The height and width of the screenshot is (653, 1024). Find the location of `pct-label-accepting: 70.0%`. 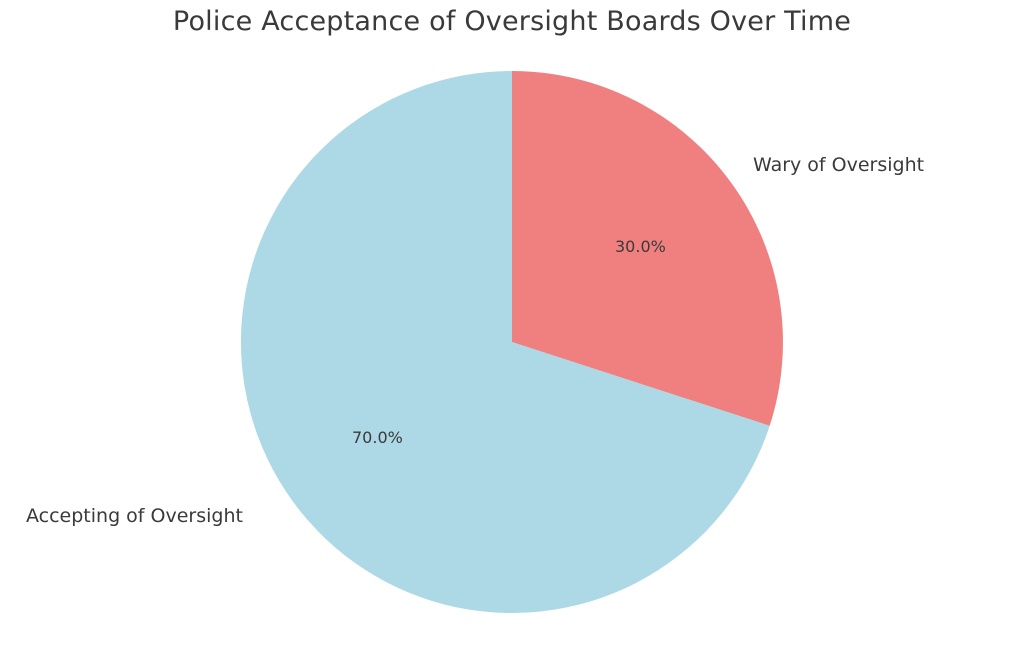

pct-label-accepting: 70.0% is located at coordinates (377, 437).